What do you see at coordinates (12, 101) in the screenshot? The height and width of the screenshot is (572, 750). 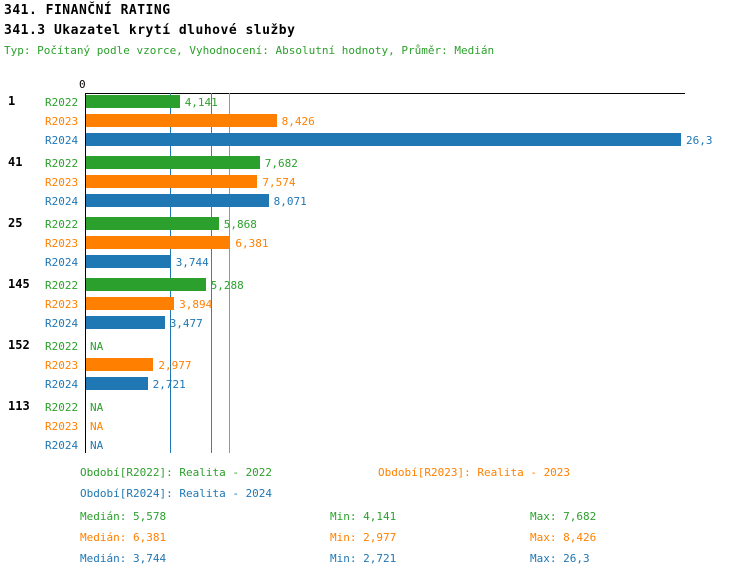 I see `group-label: 1` at bounding box center [12, 101].